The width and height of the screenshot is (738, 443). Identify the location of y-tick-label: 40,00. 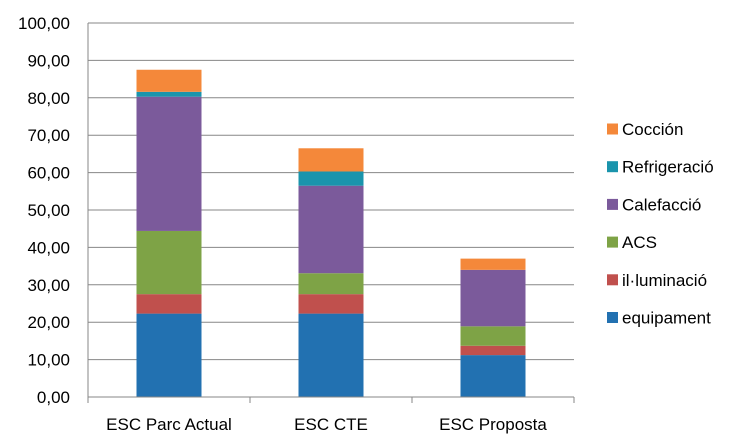
(48, 247).